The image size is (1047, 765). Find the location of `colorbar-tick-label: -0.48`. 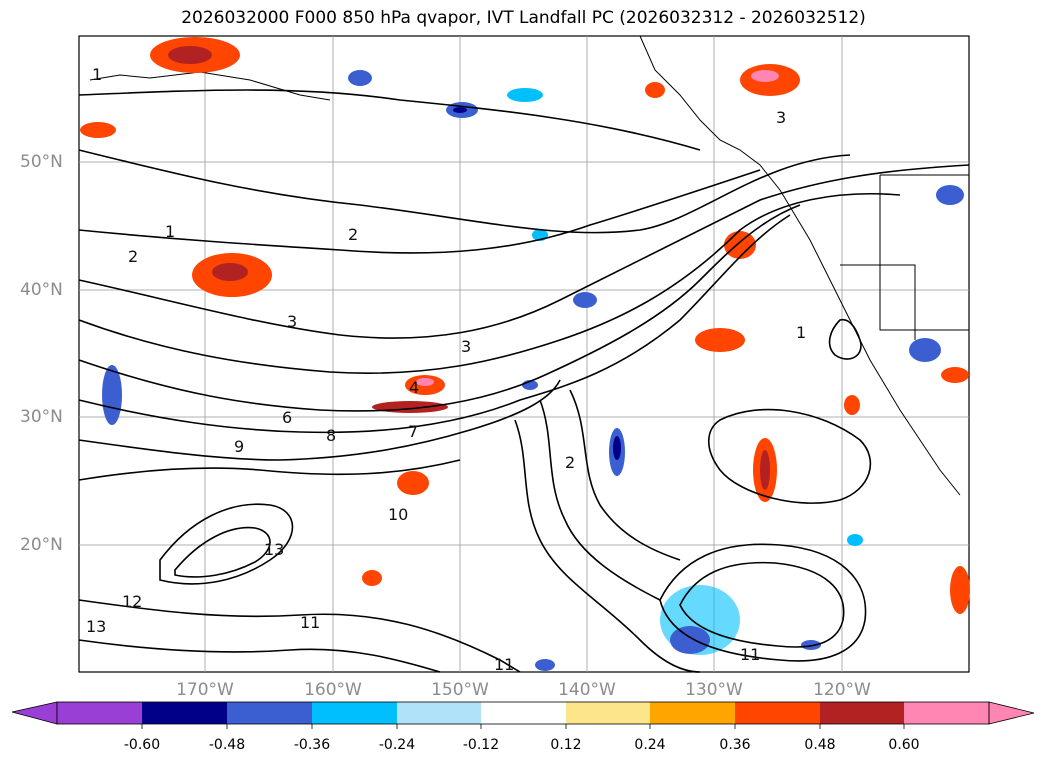

colorbar-tick-label: -0.48 is located at coordinates (227, 745).